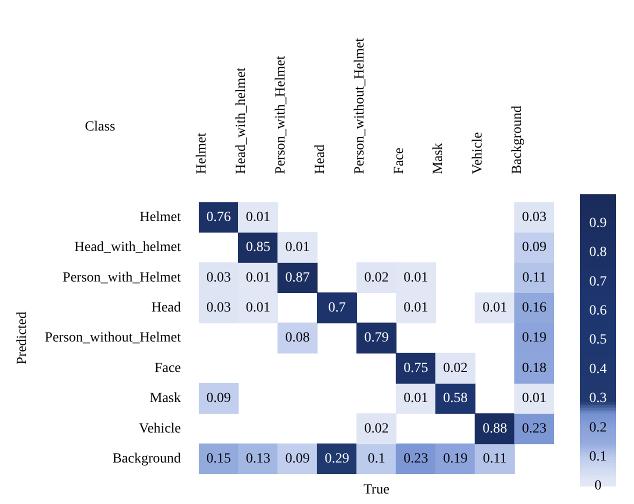 This screenshot has height=504, width=634. Describe the element at coordinates (455, 398) in the screenshot. I see `data-label: 0.58` at that location.